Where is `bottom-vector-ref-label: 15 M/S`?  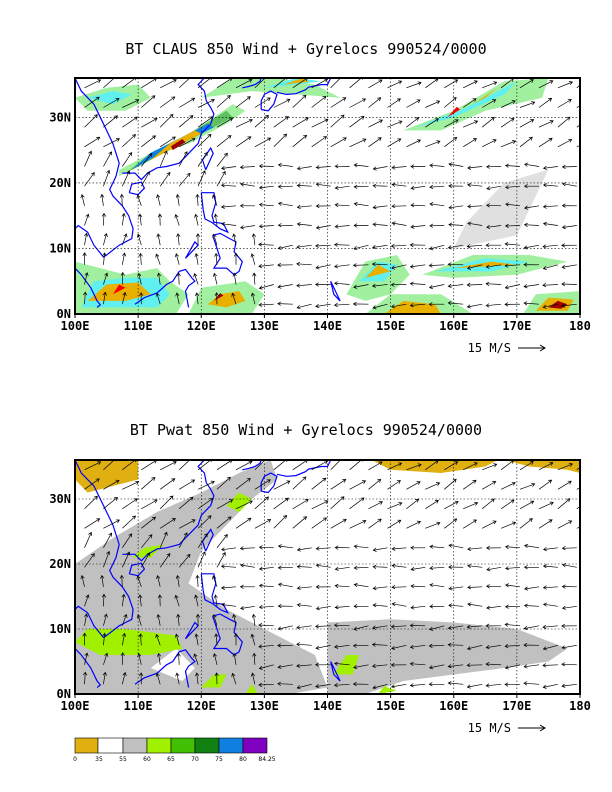
bottom-vector-ref-label: 15 M/S is located at coordinates (489, 728).